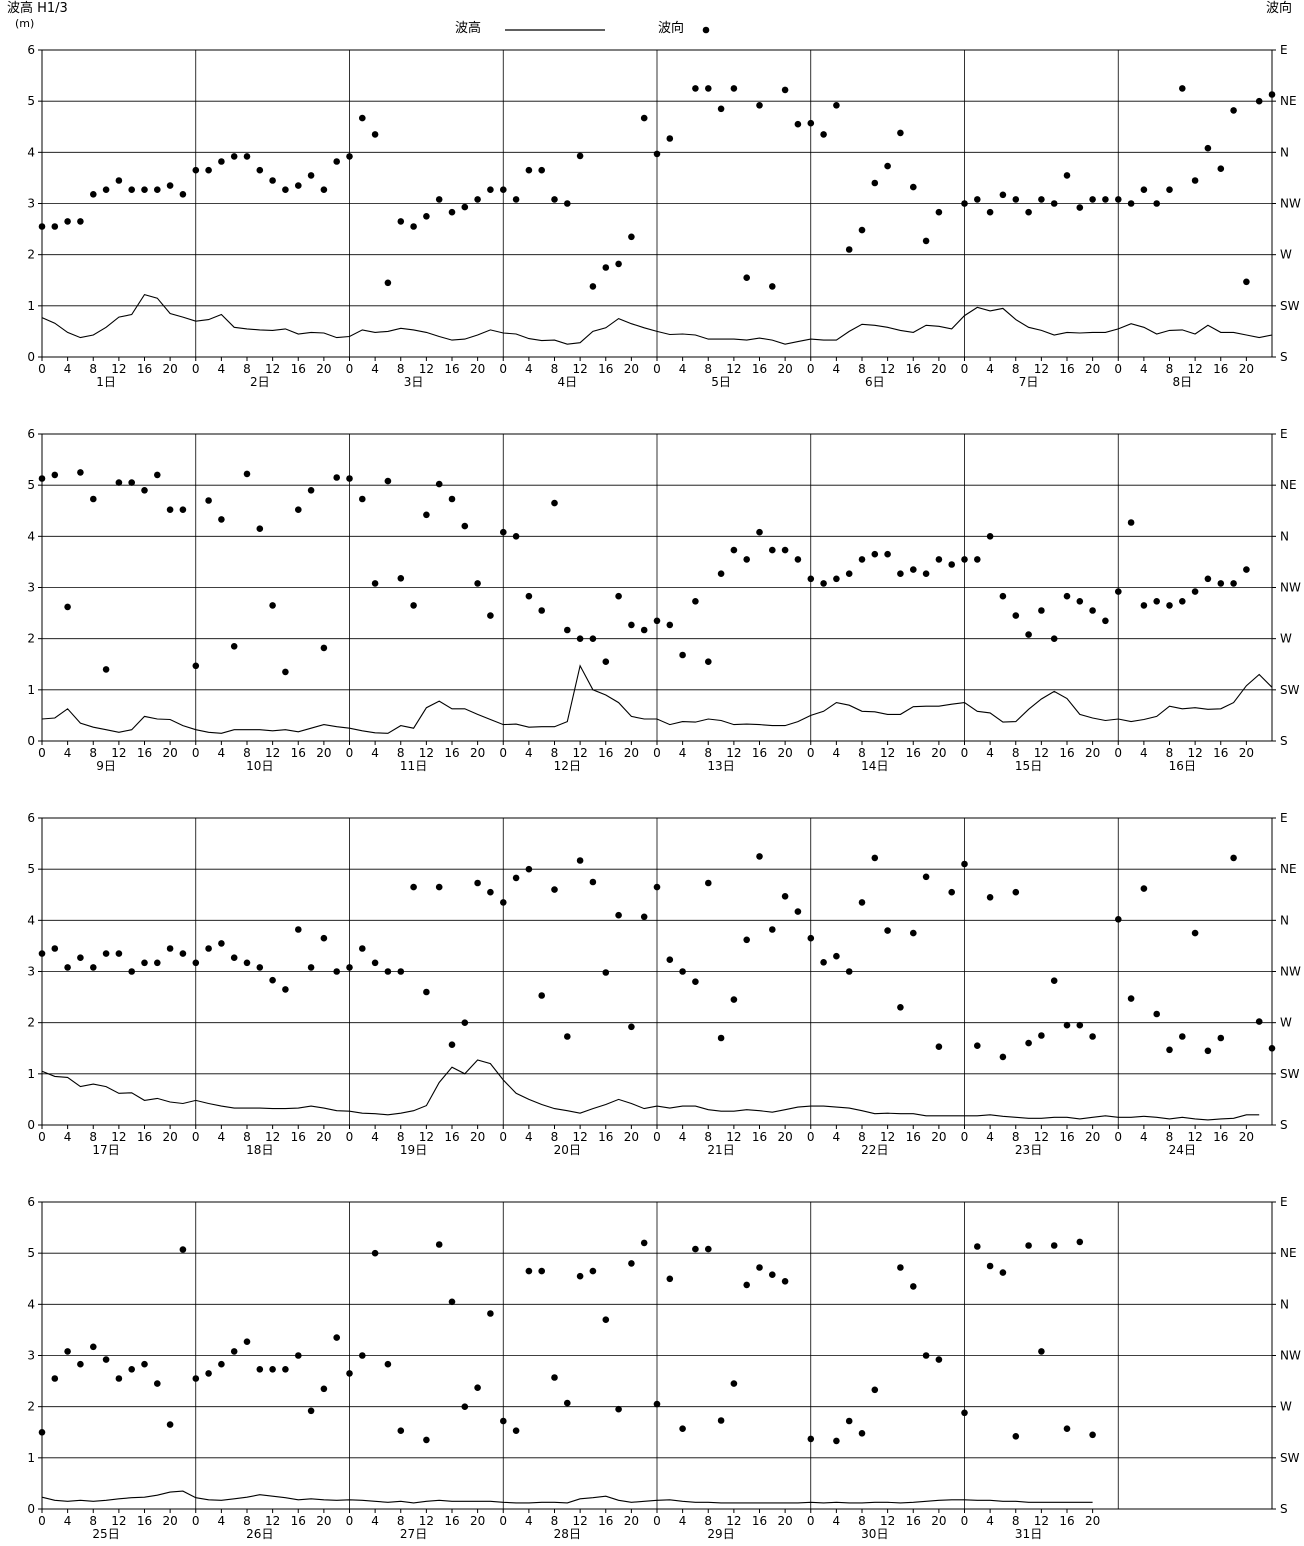  Describe the element at coordinates (567, 1497) in the screenshot. I see `wave-height-series` at that location.